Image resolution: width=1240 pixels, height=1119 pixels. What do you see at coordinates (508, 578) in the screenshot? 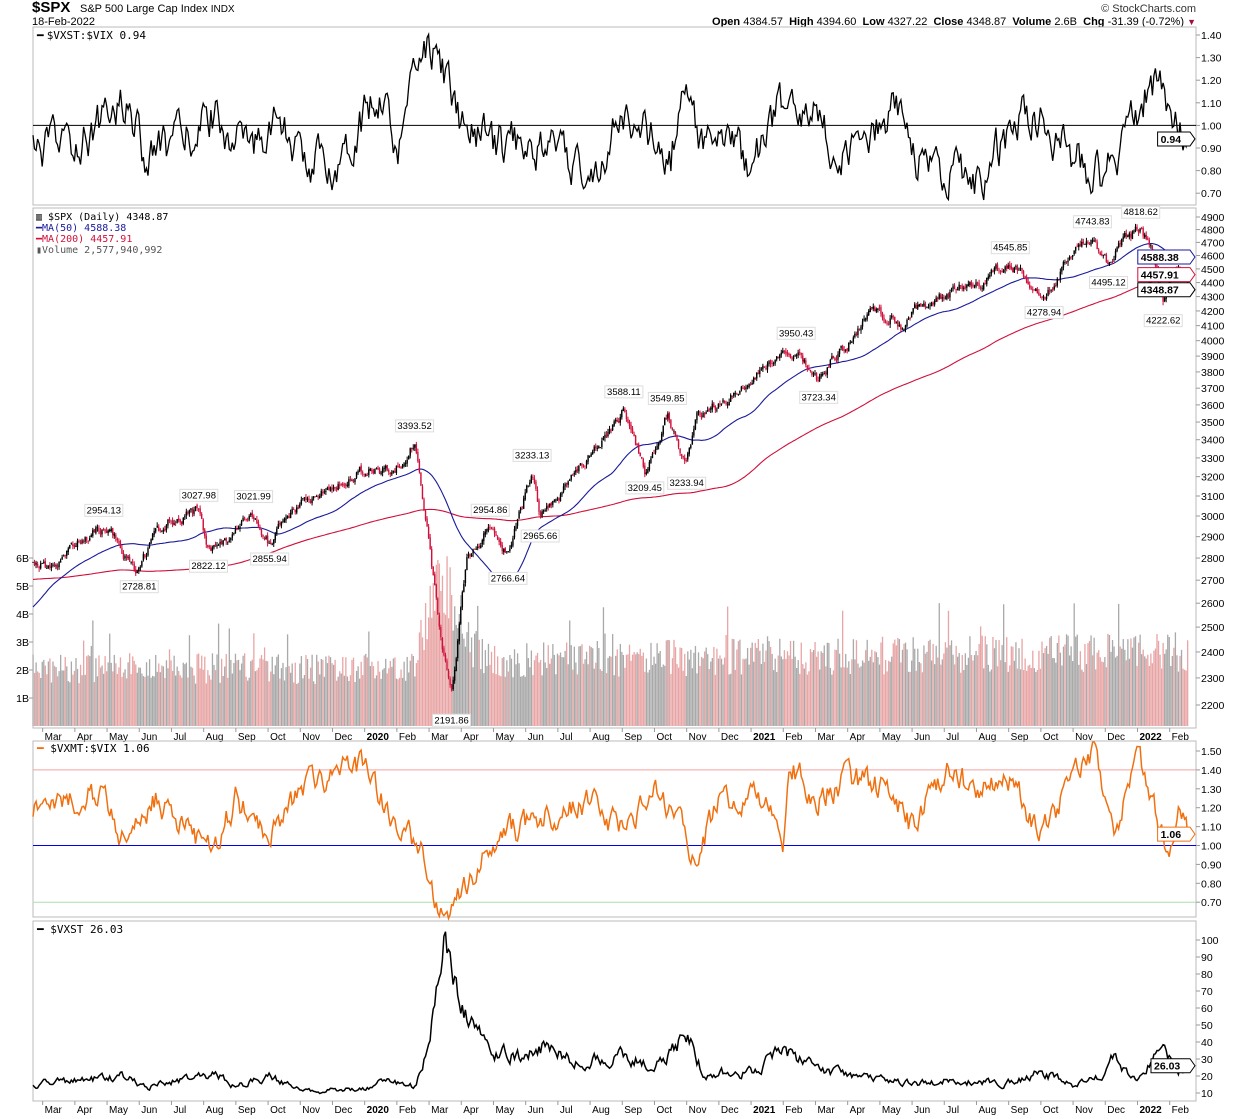
I see `price-annotation: 2766.64` at bounding box center [508, 578].